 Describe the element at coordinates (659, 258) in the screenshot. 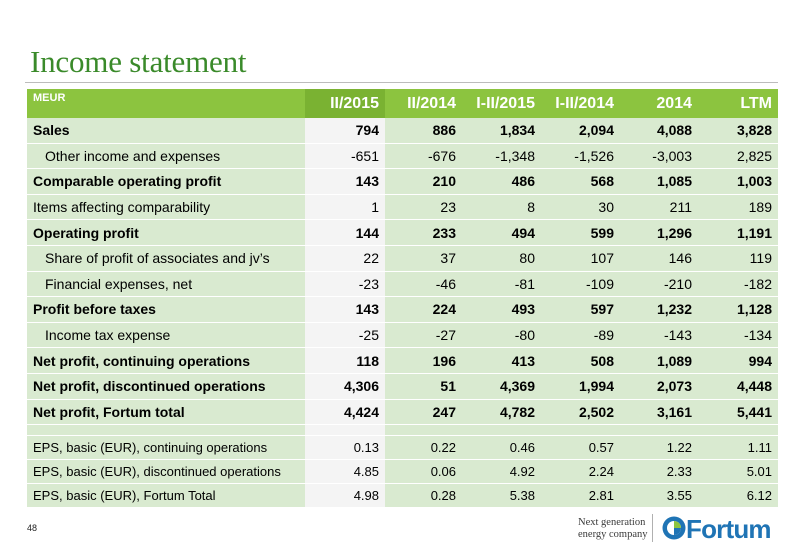

I see `table-cell: 146` at that location.